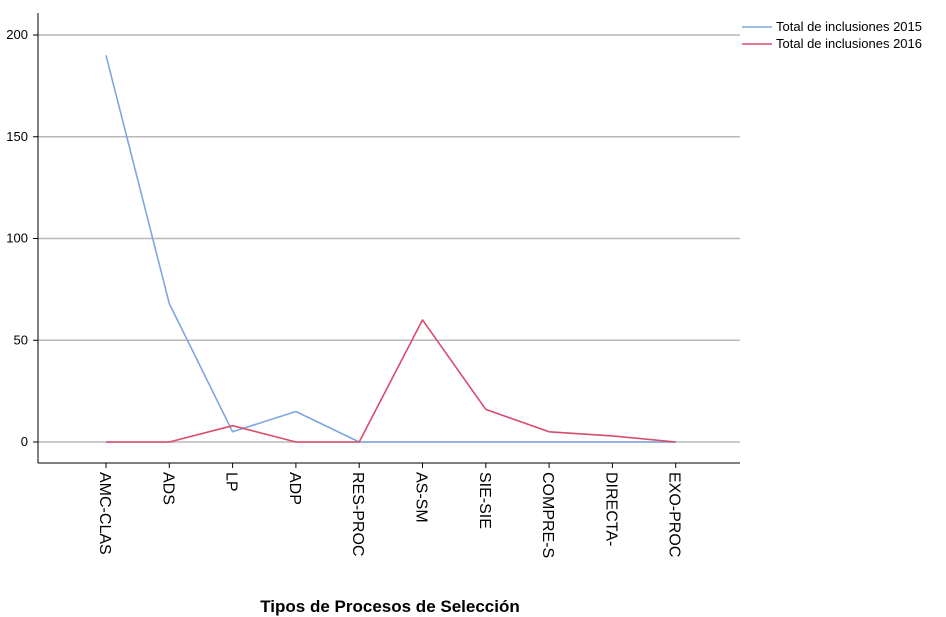 This screenshot has width=946, height=617. What do you see at coordinates (421, 497) in the screenshot?
I see `x-tick-label: AS-SM` at bounding box center [421, 497].